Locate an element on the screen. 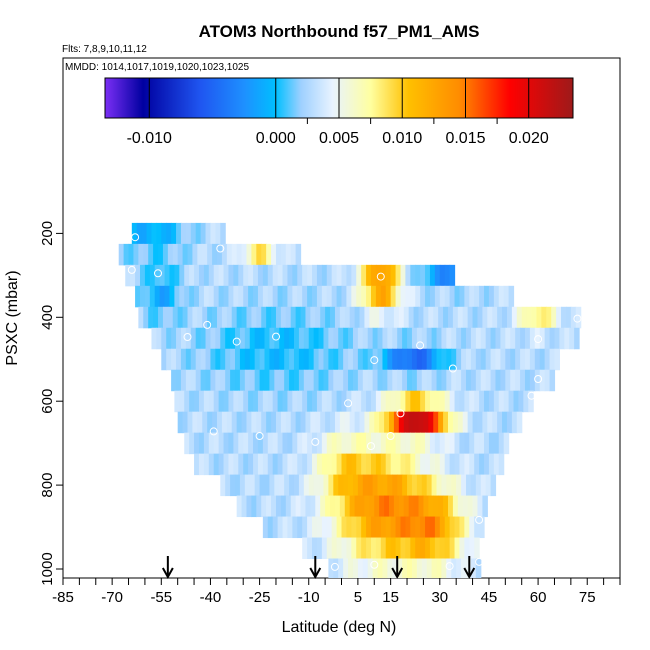 This screenshot has width=650, height=650. x-tick-label: 60 is located at coordinates (538, 597).